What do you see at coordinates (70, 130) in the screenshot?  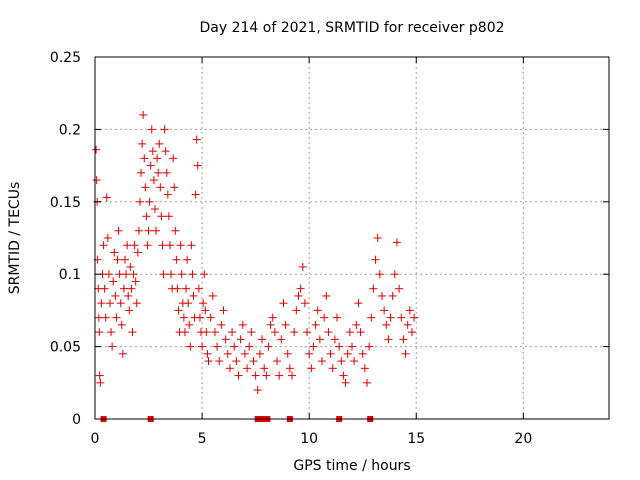 I see `y-tick-label: 0.2` at bounding box center [70, 130].